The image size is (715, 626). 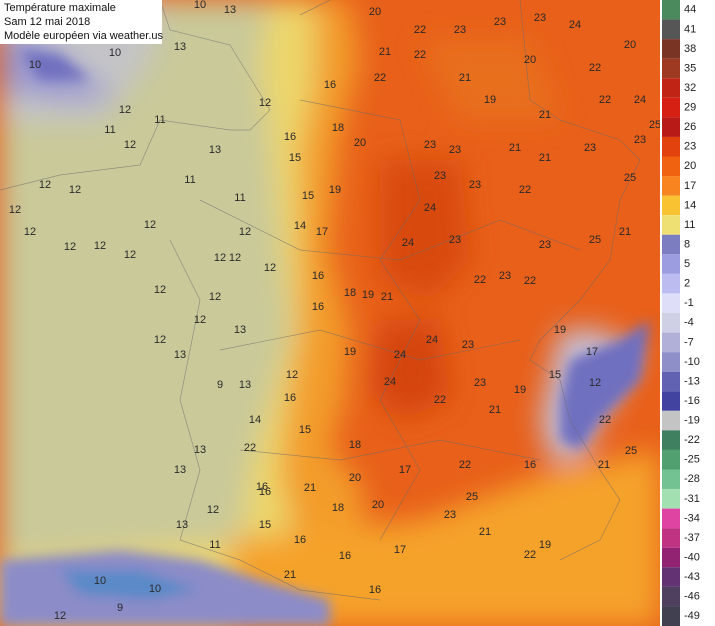 What do you see at coordinates (60, 8) in the screenshot?
I see `header-title: Température maximale` at bounding box center [60, 8].